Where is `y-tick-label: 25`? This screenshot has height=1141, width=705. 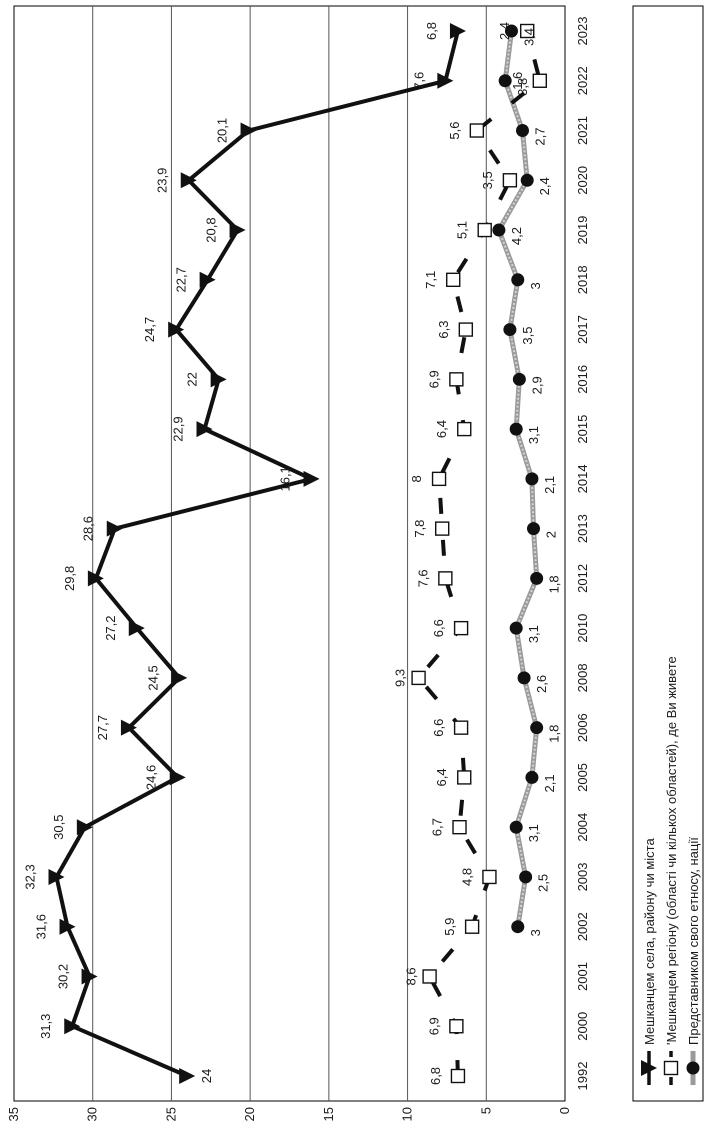
y-tick-label: 25 is located at coordinates (170, 1114).